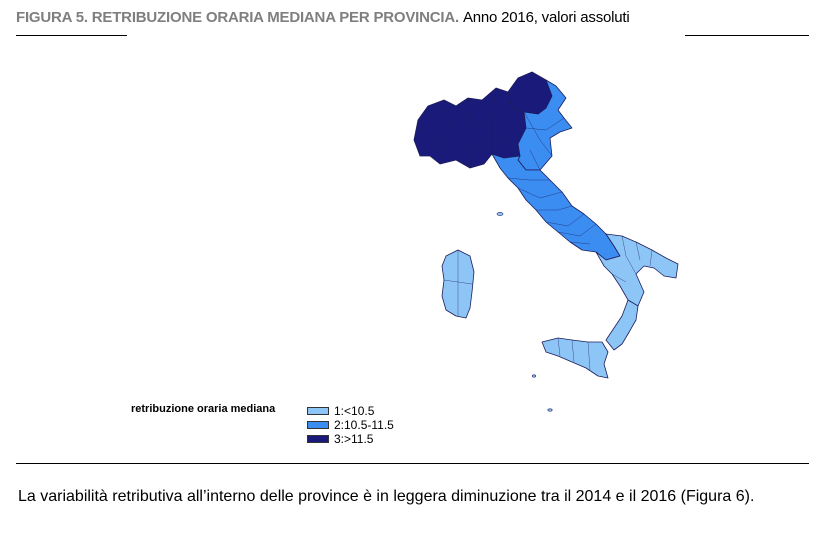 The image size is (828, 535). I want to click on map-region-center, so click(556, 207).